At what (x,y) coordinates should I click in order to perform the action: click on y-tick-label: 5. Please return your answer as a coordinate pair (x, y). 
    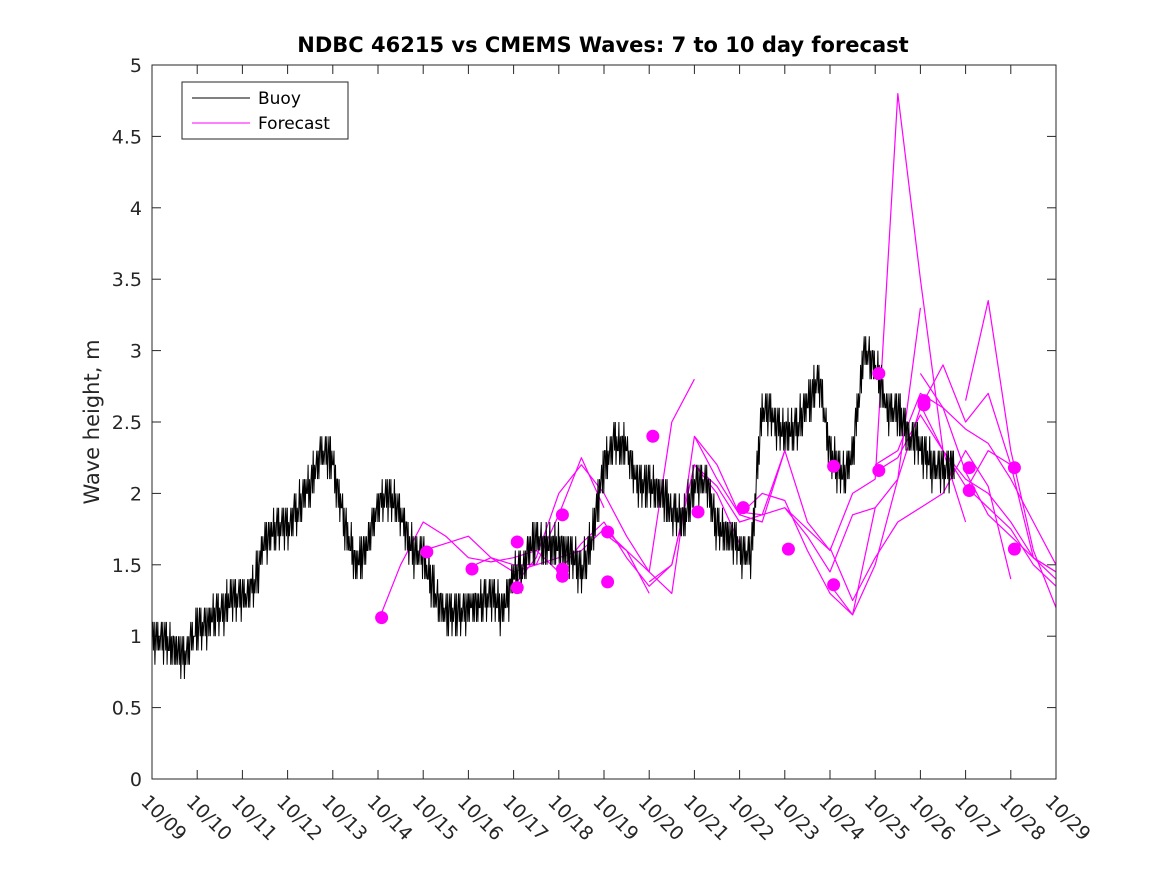
    Looking at the image, I should click on (136, 66).